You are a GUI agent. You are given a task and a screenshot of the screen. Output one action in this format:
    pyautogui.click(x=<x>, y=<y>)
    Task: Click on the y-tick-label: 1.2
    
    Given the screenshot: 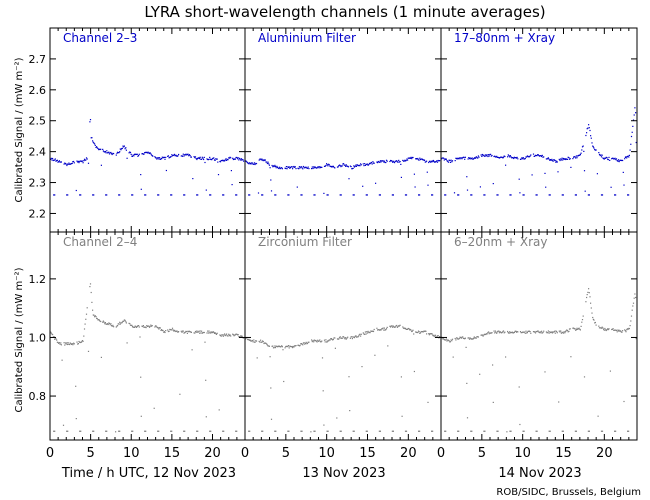 What is the action you would take?
    pyautogui.click(x=38, y=279)
    